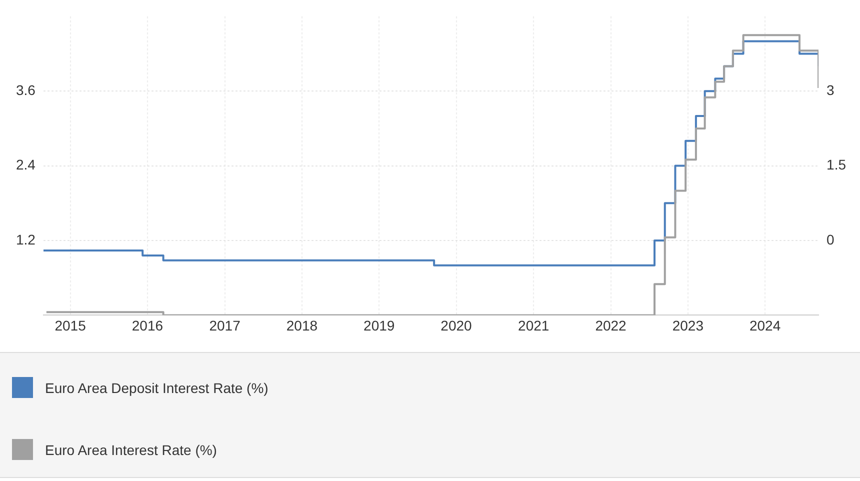 The height and width of the screenshot is (481, 860). What do you see at coordinates (688, 325) in the screenshot?
I see `x-tick-label: 2023` at bounding box center [688, 325].